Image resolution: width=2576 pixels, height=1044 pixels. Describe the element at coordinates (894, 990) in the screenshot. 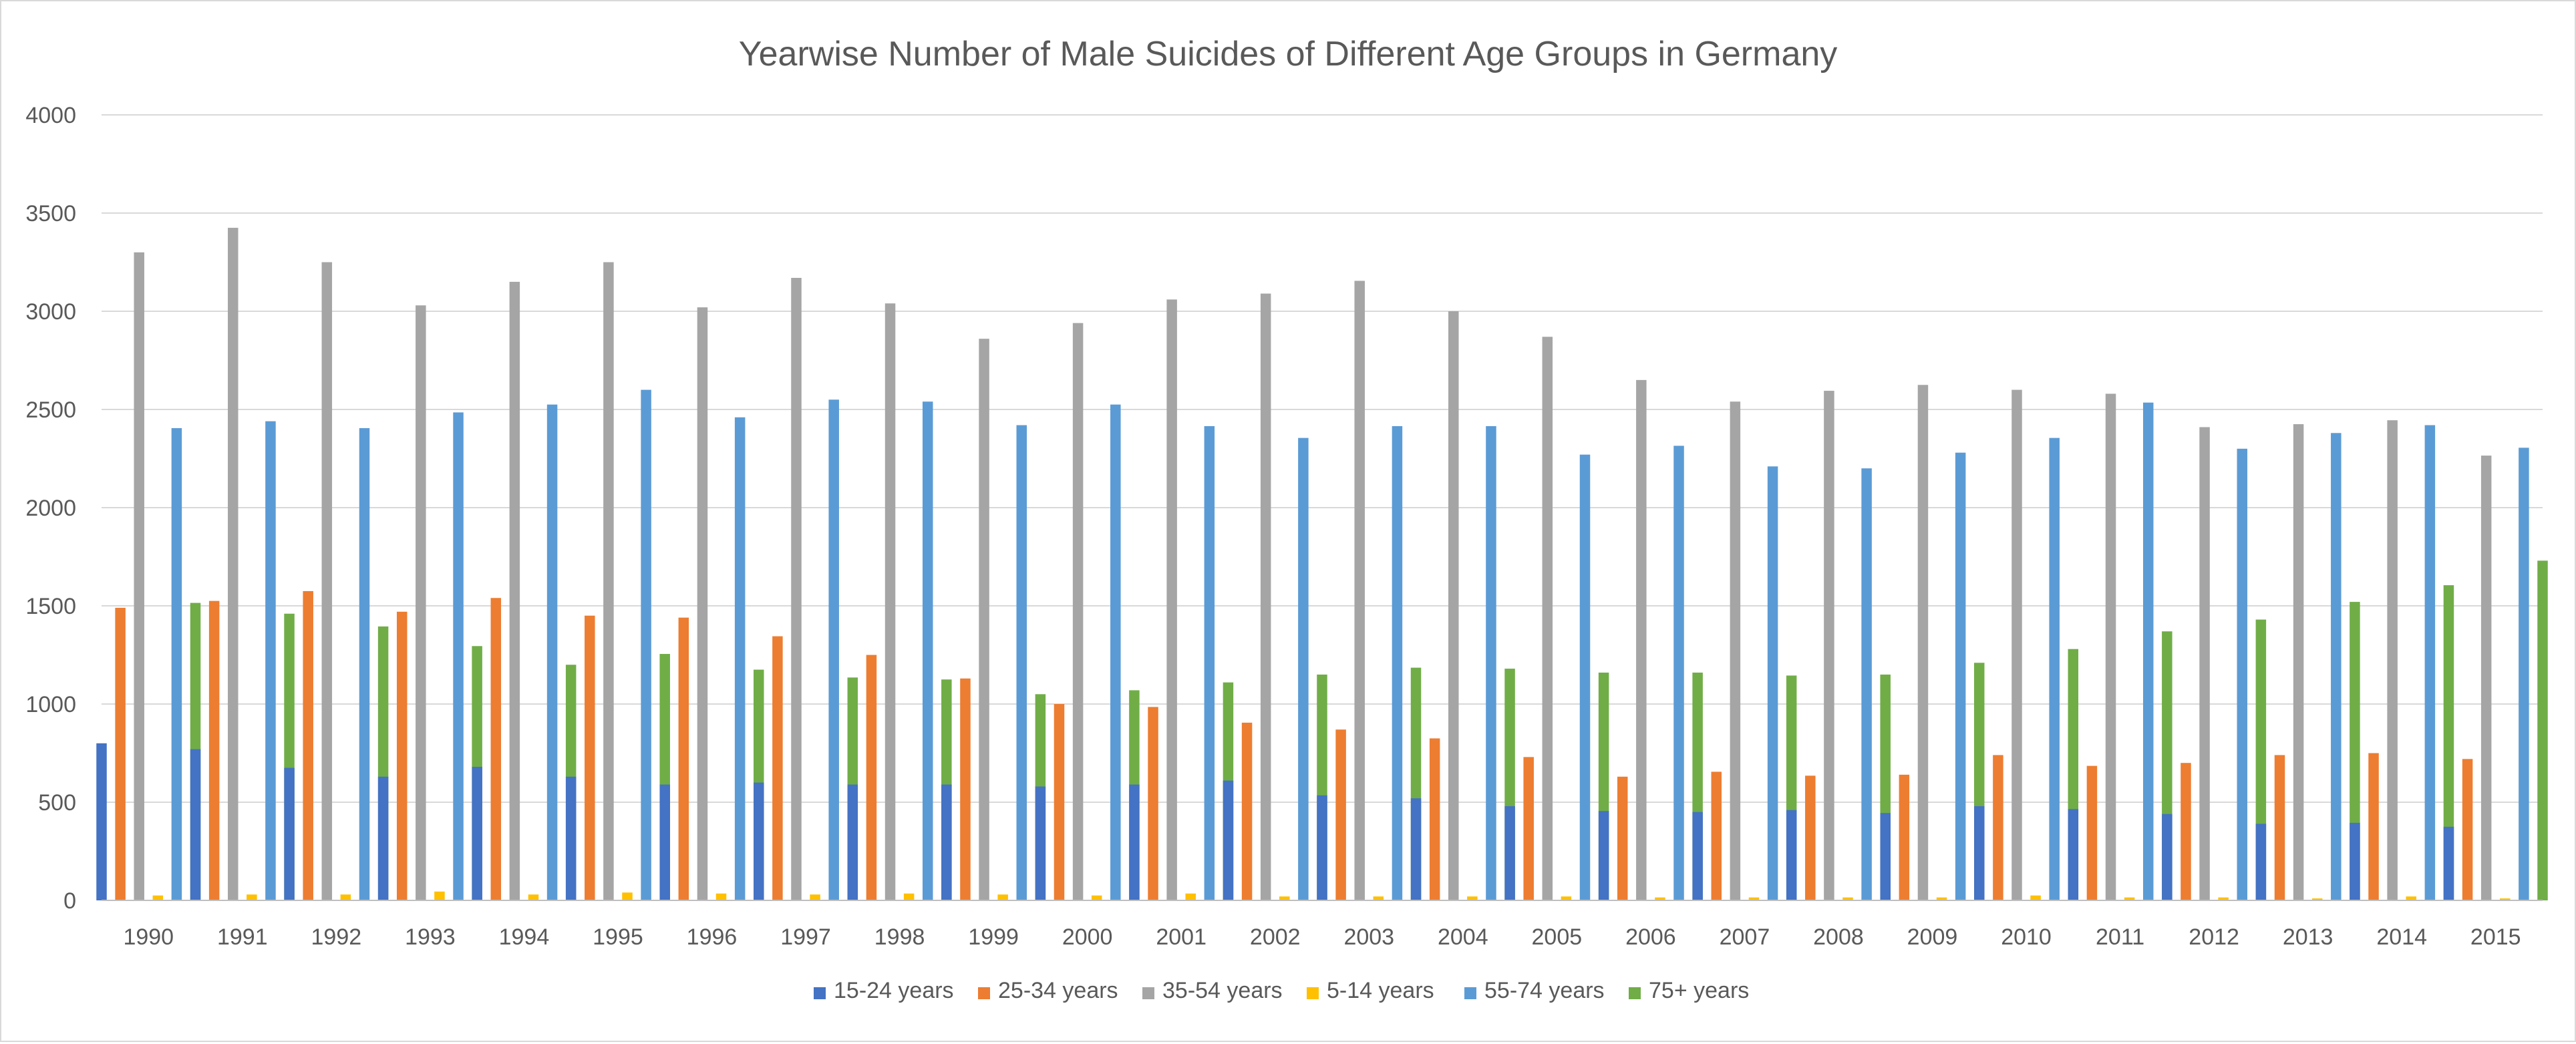

I see `legend-label: 15-24 years` at that location.